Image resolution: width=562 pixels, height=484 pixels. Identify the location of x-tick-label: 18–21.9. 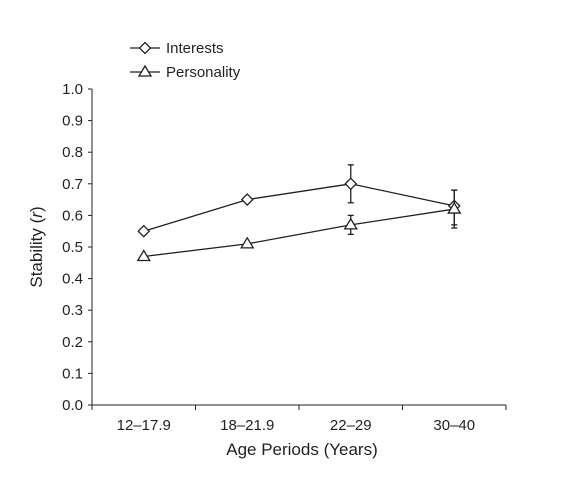
(247, 425).